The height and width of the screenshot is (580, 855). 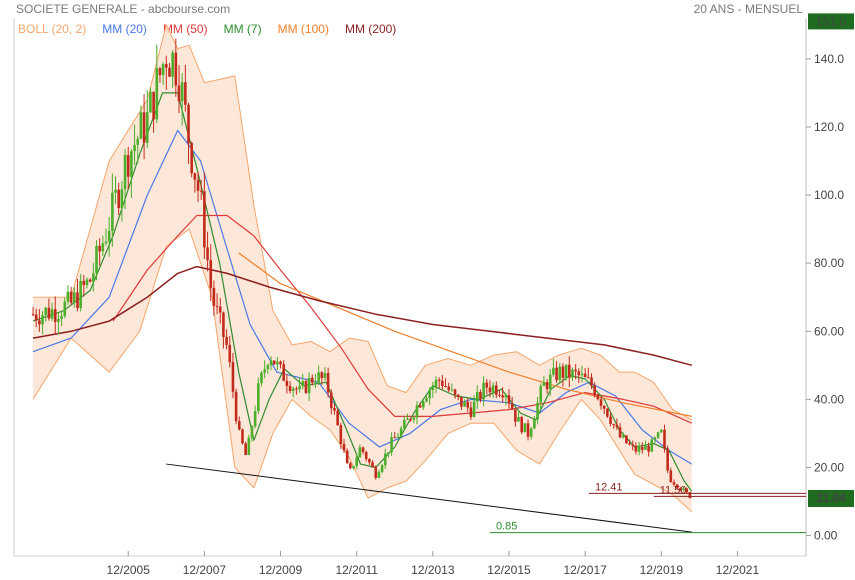 What do you see at coordinates (52, 29) in the screenshot?
I see `legend-boll: BOLL (20, 2)` at bounding box center [52, 29].